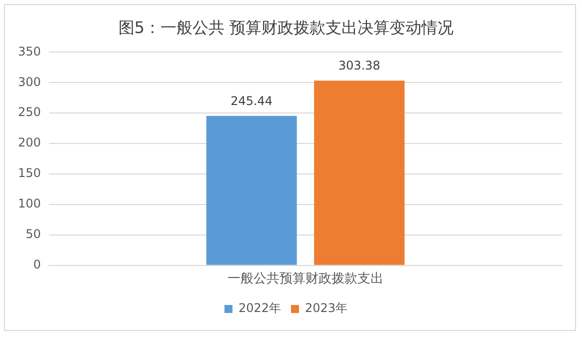 The width and height of the screenshot is (582, 337). Describe the element at coordinates (326, 308) in the screenshot. I see `legend-label: 2023年` at that location.